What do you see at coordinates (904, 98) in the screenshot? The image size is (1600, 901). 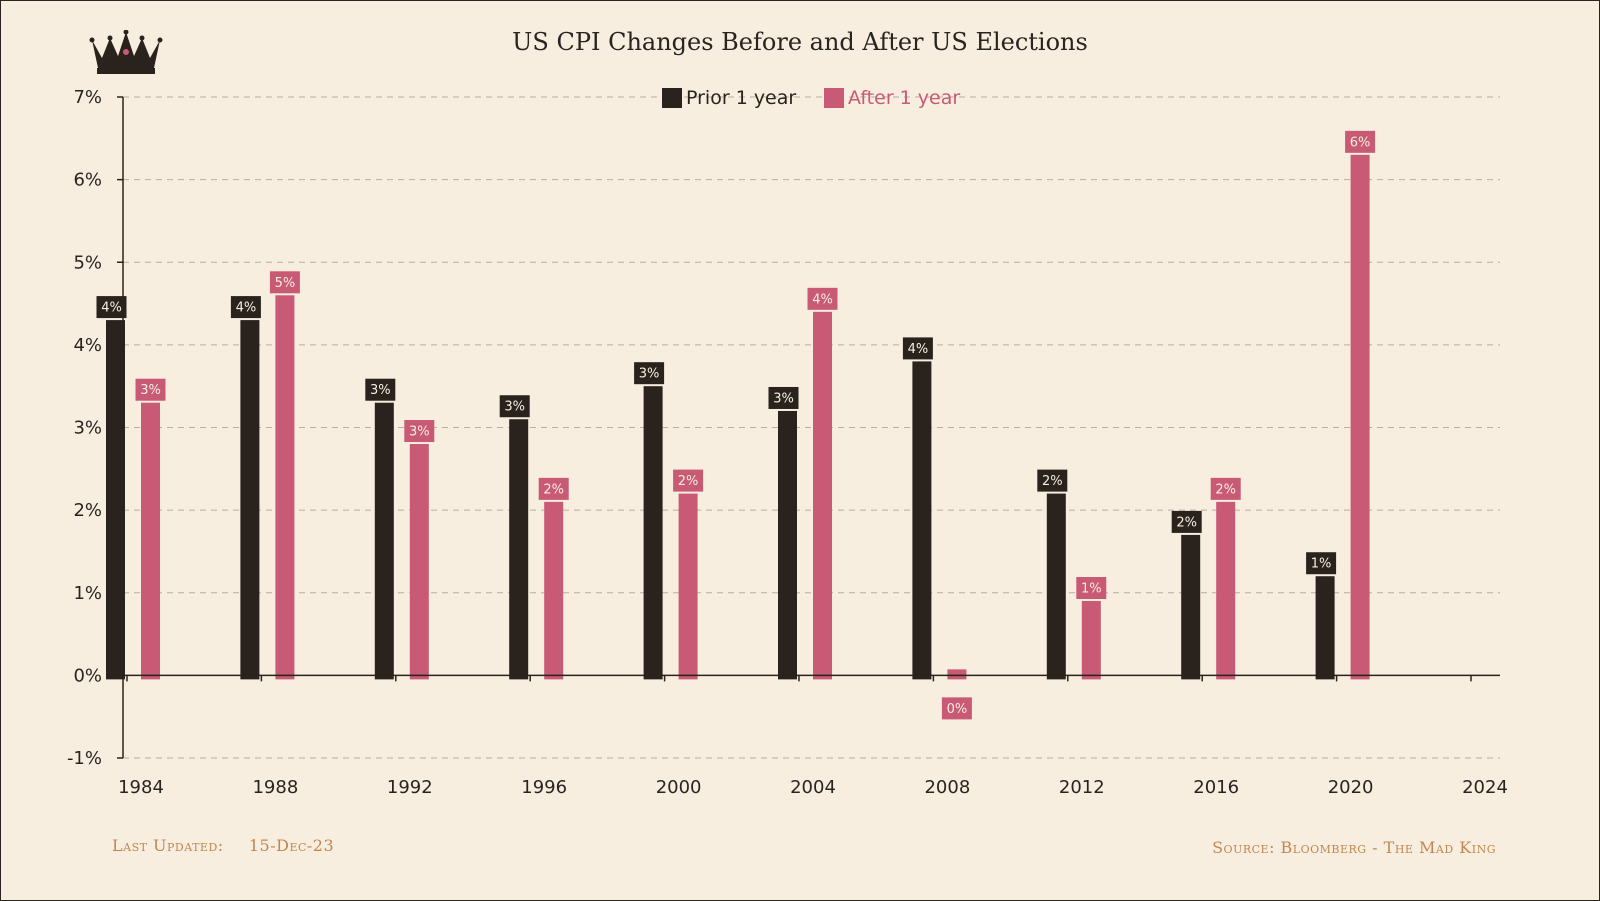 I see `legend-after-label: After 1 year` at bounding box center [904, 98].